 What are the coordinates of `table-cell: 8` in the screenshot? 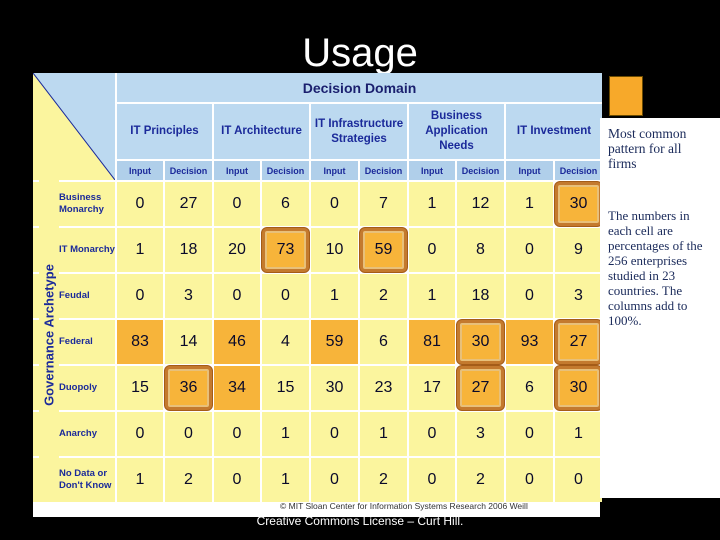 It's located at (480, 250).